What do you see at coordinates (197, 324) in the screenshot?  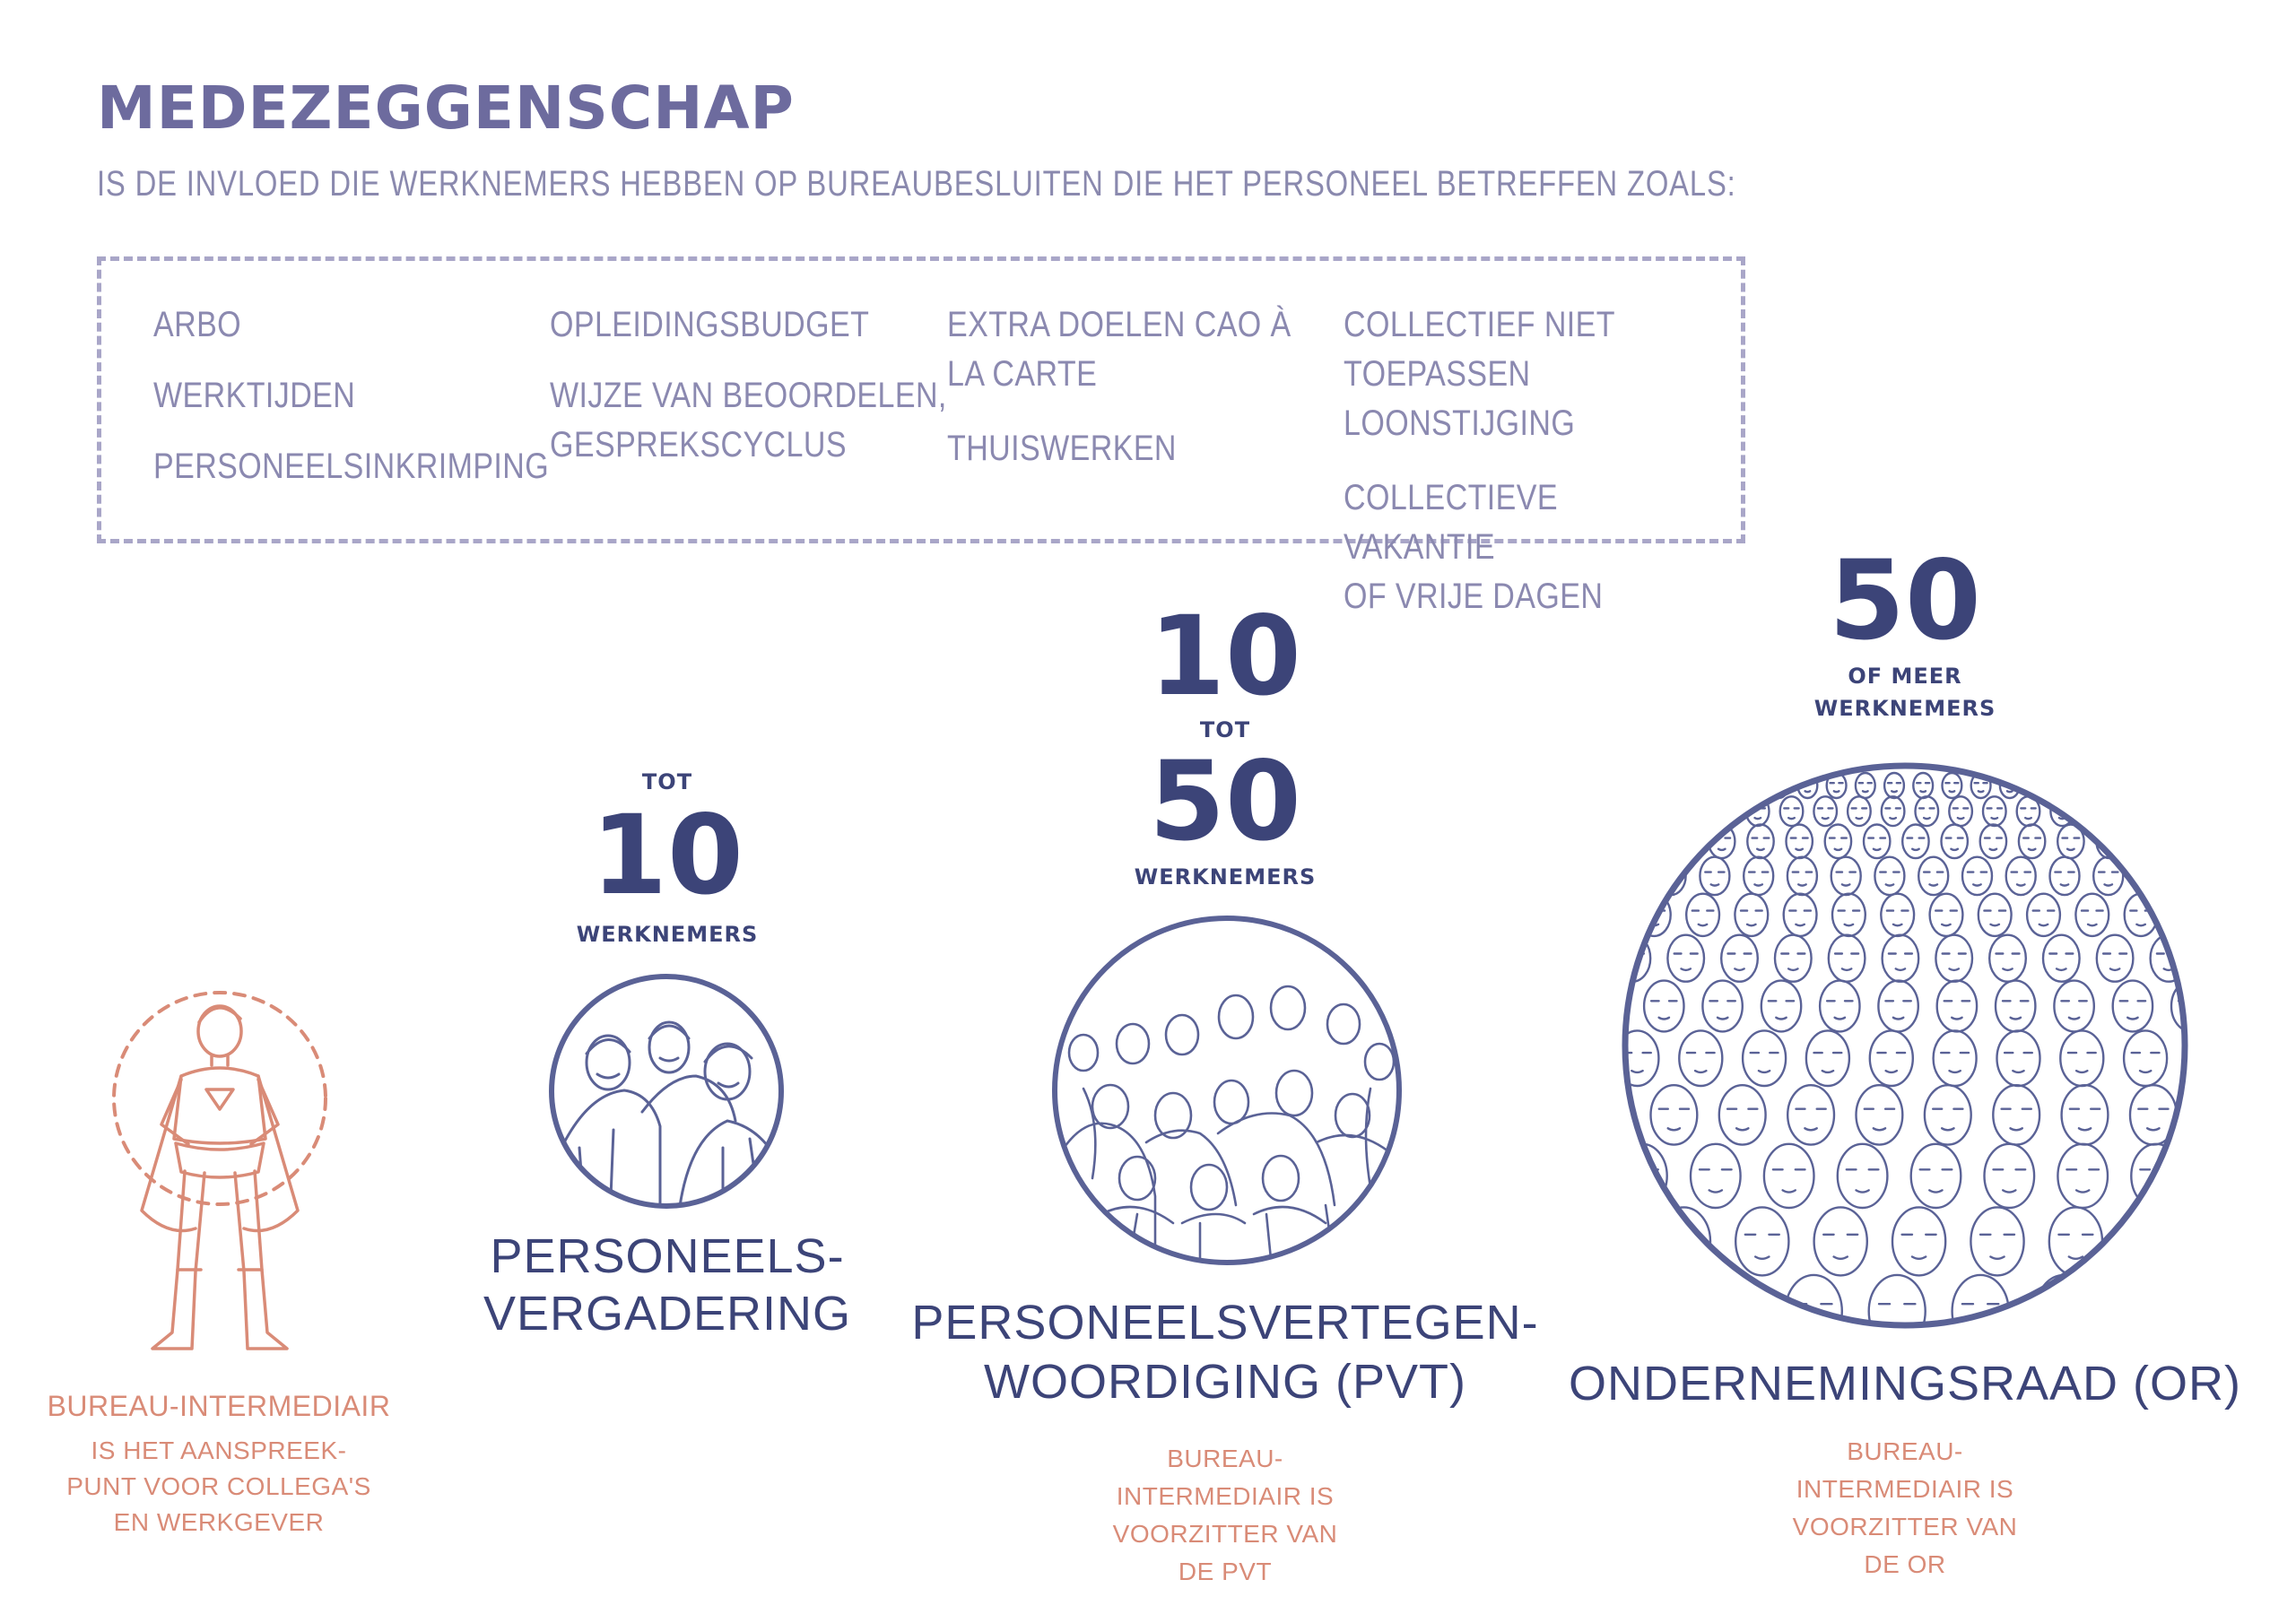 I see `topic-item: ARBO` at bounding box center [197, 324].